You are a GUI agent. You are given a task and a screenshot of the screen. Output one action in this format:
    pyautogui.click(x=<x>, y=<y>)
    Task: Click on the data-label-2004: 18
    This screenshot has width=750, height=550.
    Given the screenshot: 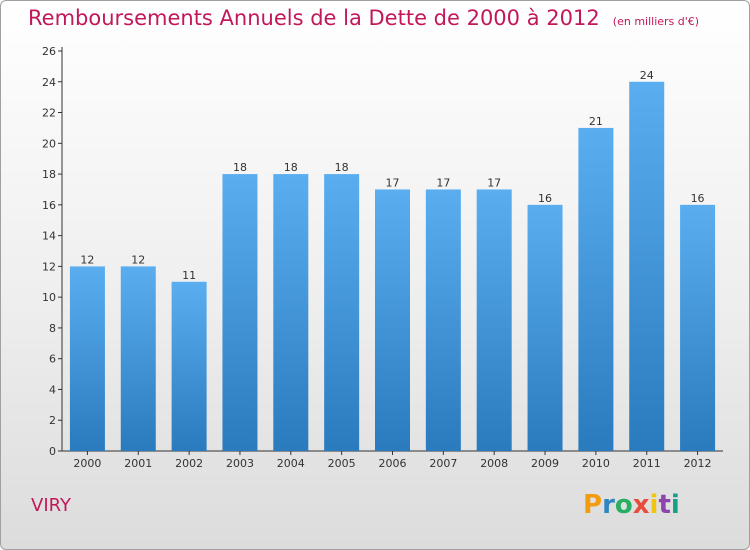 What is the action you would take?
    pyautogui.click(x=291, y=167)
    